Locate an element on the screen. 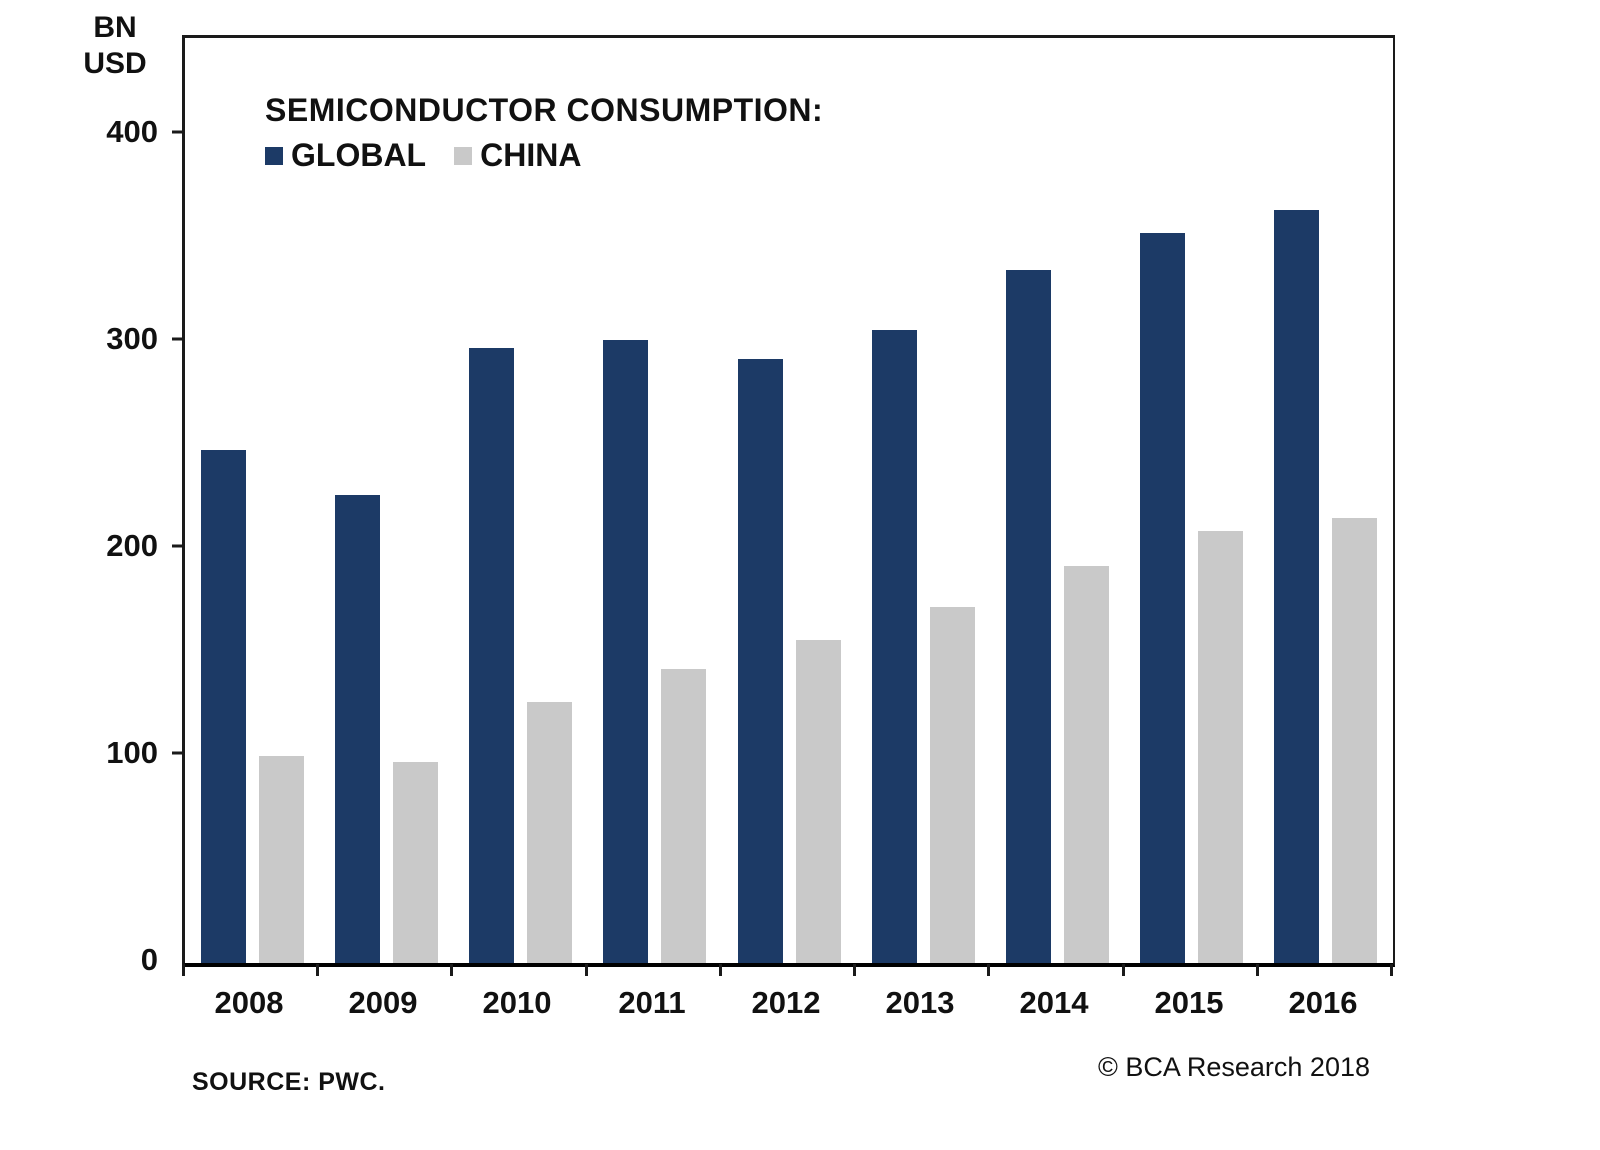  y-tick-label-400: 400 is located at coordinates (132, 132).